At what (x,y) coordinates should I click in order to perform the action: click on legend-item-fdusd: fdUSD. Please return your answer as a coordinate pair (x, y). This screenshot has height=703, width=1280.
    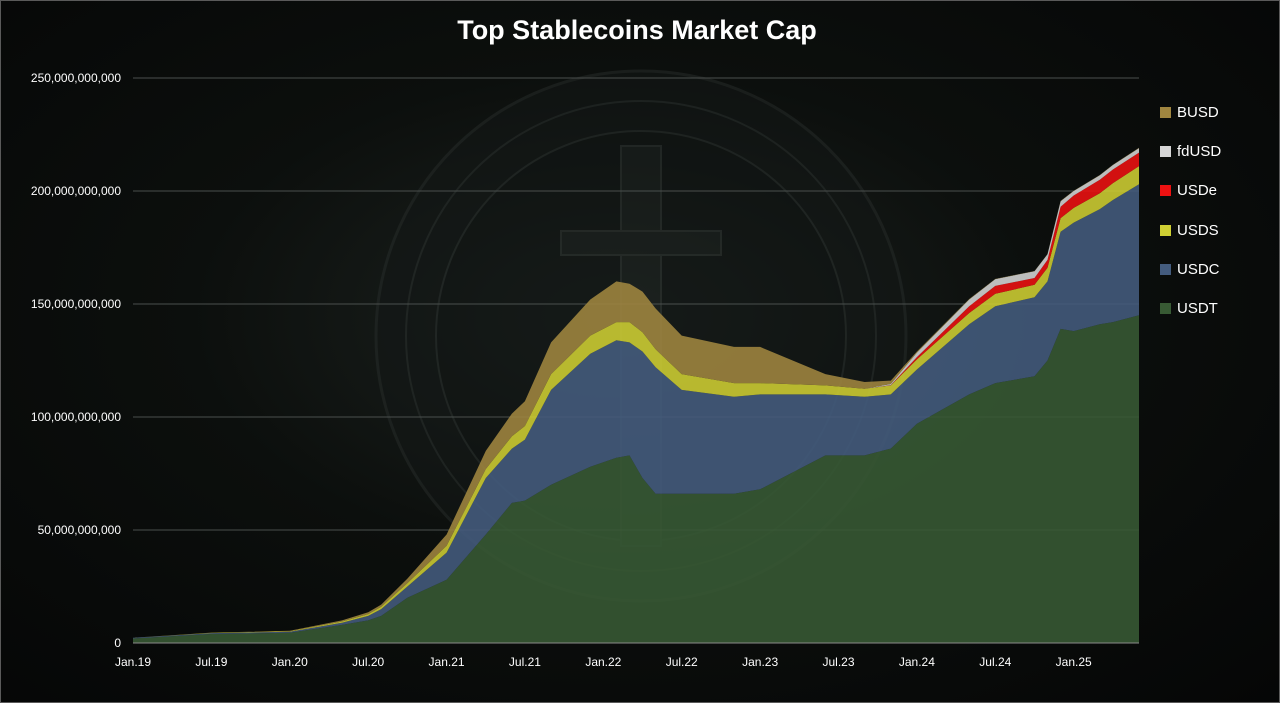
    Looking at the image, I should click on (1190, 151).